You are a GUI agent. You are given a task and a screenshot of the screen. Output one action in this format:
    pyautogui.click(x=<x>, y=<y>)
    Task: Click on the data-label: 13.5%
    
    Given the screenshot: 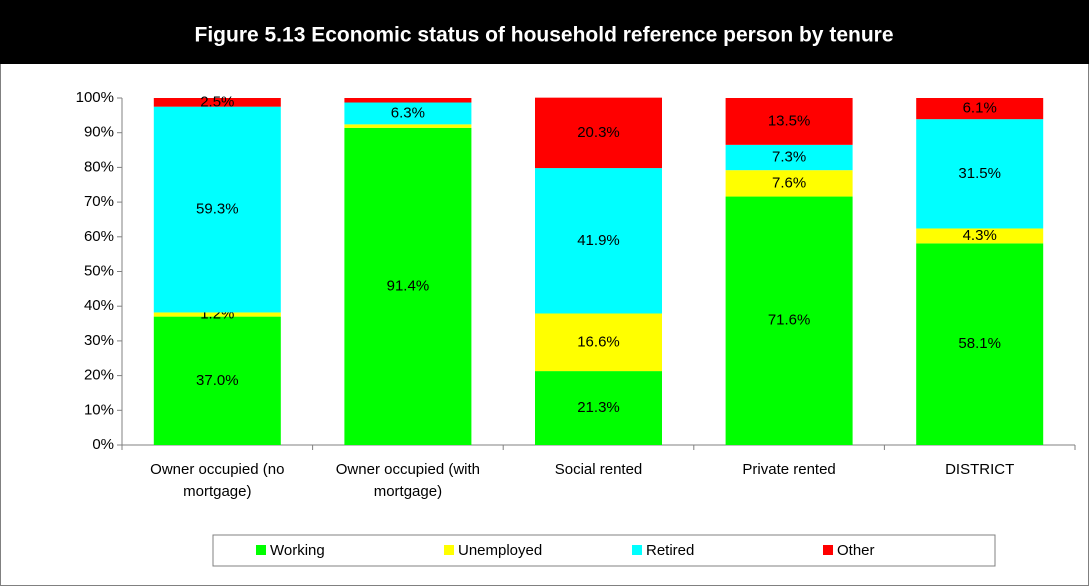 What is the action you would take?
    pyautogui.click(x=789, y=120)
    